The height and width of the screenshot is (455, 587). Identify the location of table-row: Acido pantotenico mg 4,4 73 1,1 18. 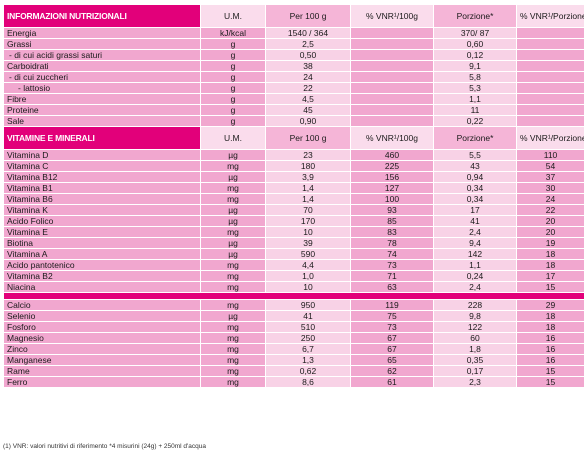
(294, 265).